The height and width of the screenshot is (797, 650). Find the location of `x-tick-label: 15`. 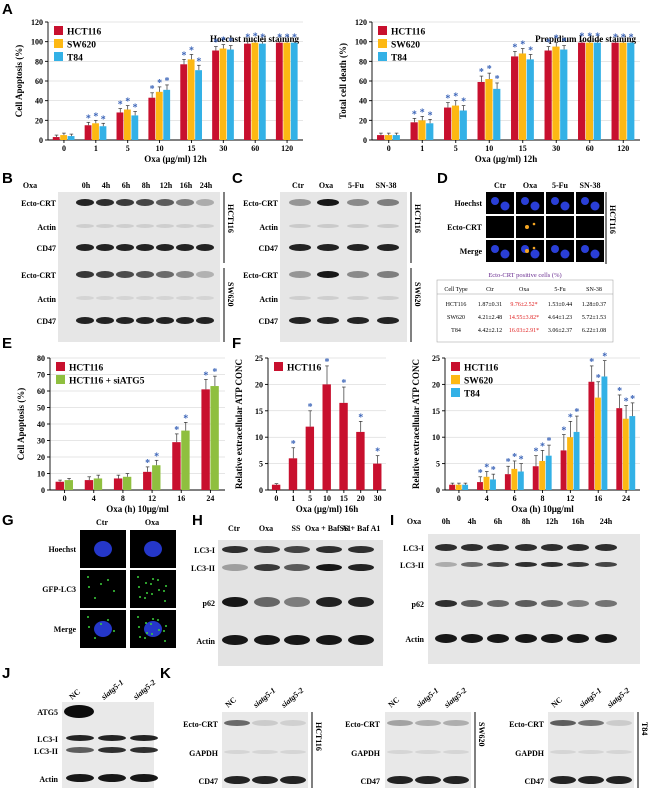

x-tick-label: 15 is located at coordinates (344, 498).